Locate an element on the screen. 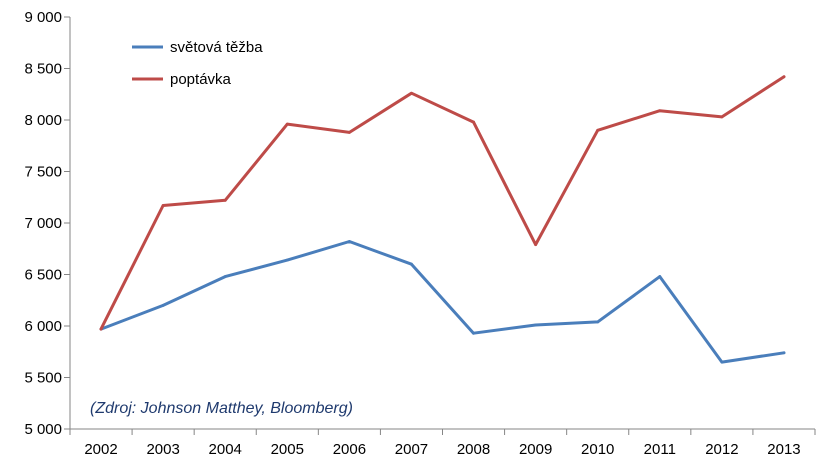  x-tick-label: 2007 is located at coordinates (411, 449).